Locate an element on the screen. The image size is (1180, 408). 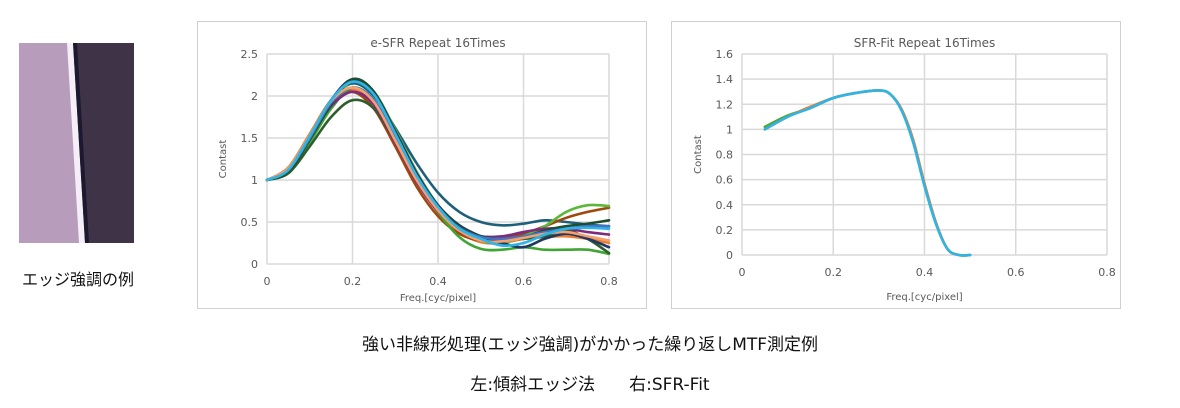
chart-title: e-SFR Repeat 16Times is located at coordinates (437, 43).